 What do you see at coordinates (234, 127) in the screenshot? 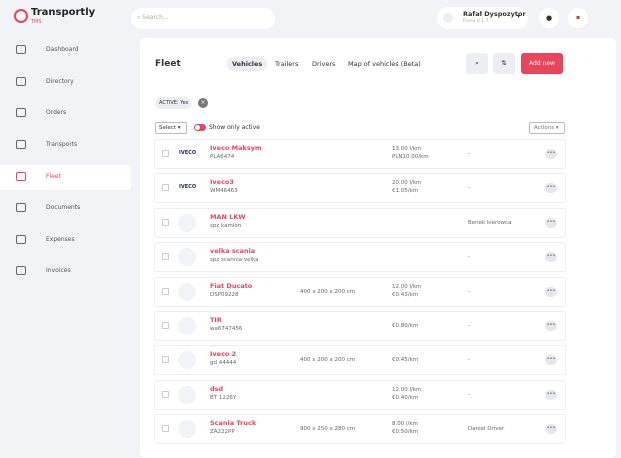
I see `toggle-label: Show only active` at bounding box center [234, 127].